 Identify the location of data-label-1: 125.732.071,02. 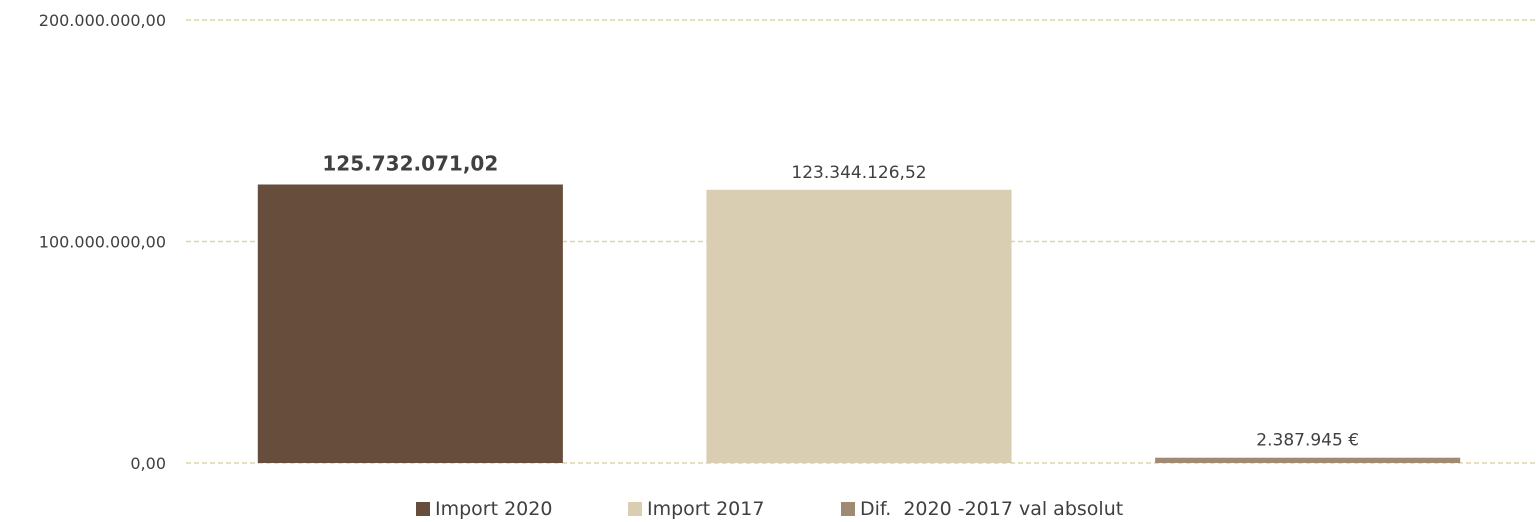
(410, 164).